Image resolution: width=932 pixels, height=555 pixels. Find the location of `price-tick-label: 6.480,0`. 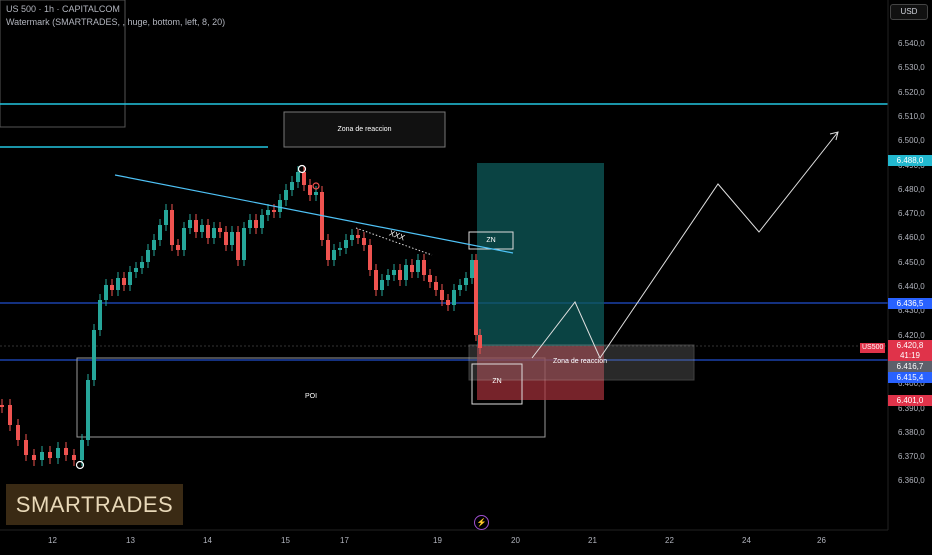

price-tick-label: 6.480,0 is located at coordinates (911, 189).